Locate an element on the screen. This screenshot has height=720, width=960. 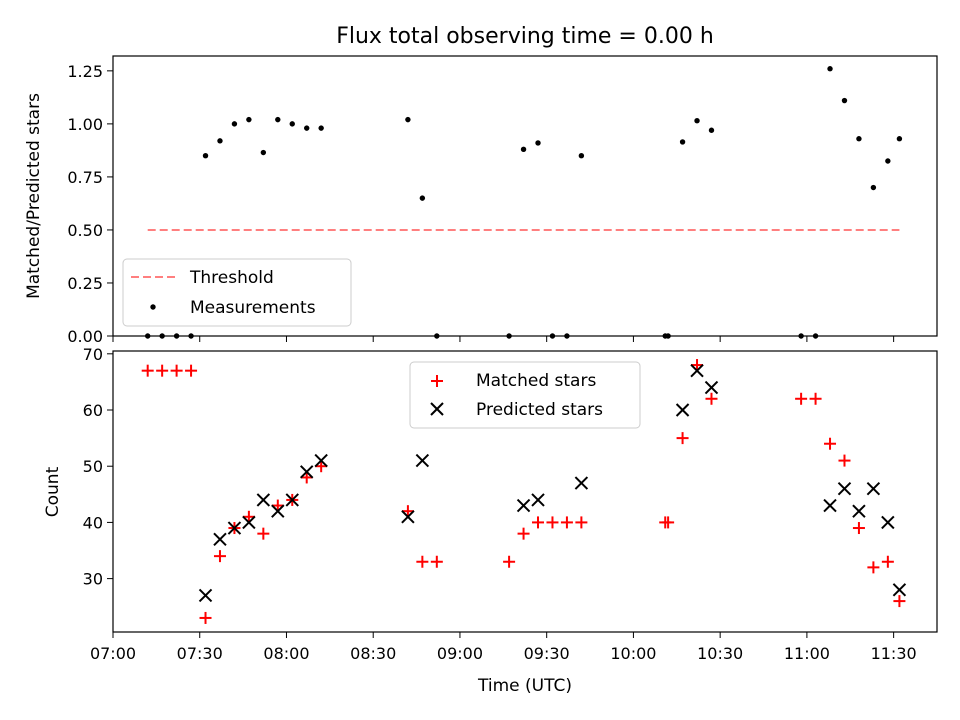
bottom-x-tick-label: 11:30 is located at coordinates (894, 653).